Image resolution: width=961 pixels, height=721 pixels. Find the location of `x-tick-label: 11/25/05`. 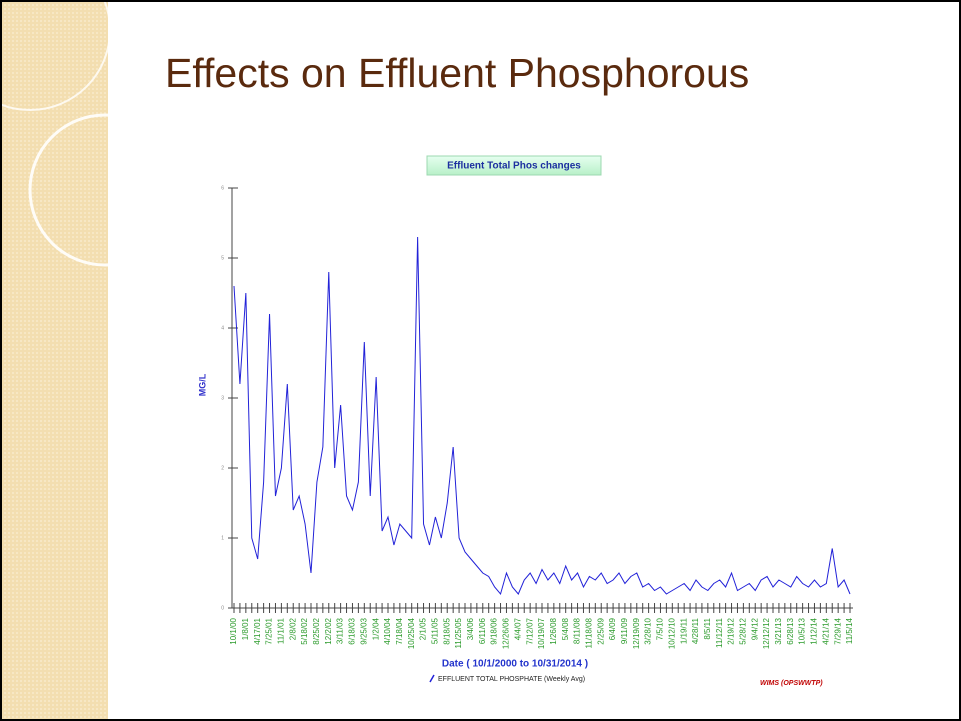

x-tick-label: 11/25/05 is located at coordinates (458, 632).